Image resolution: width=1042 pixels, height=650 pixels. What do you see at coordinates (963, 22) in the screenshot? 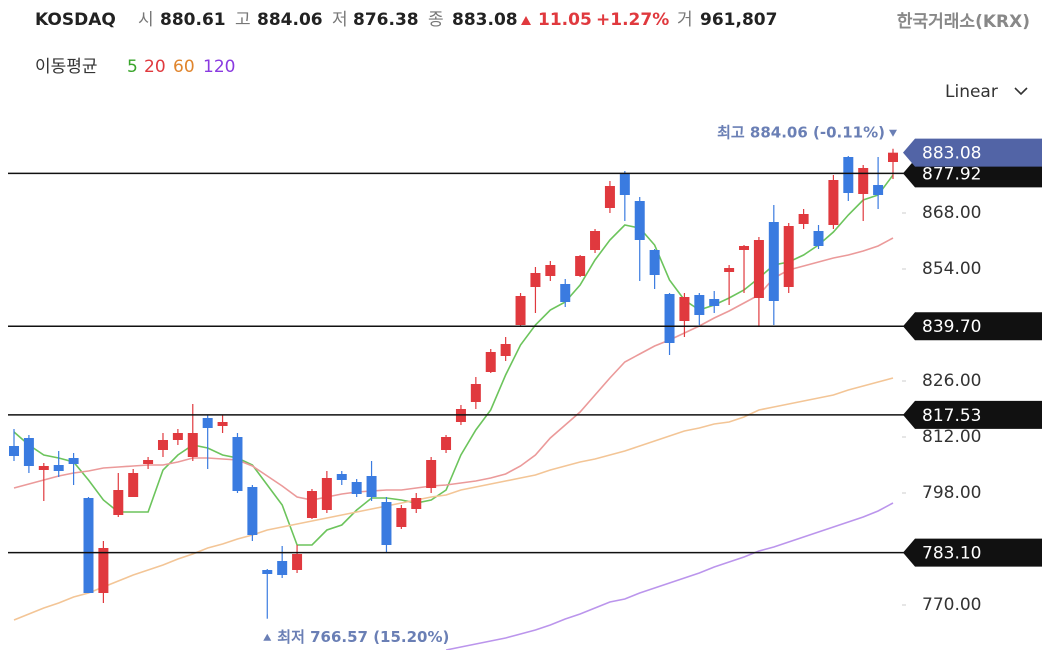
I see `source: 한국거래소(KRX)` at bounding box center [963, 22].